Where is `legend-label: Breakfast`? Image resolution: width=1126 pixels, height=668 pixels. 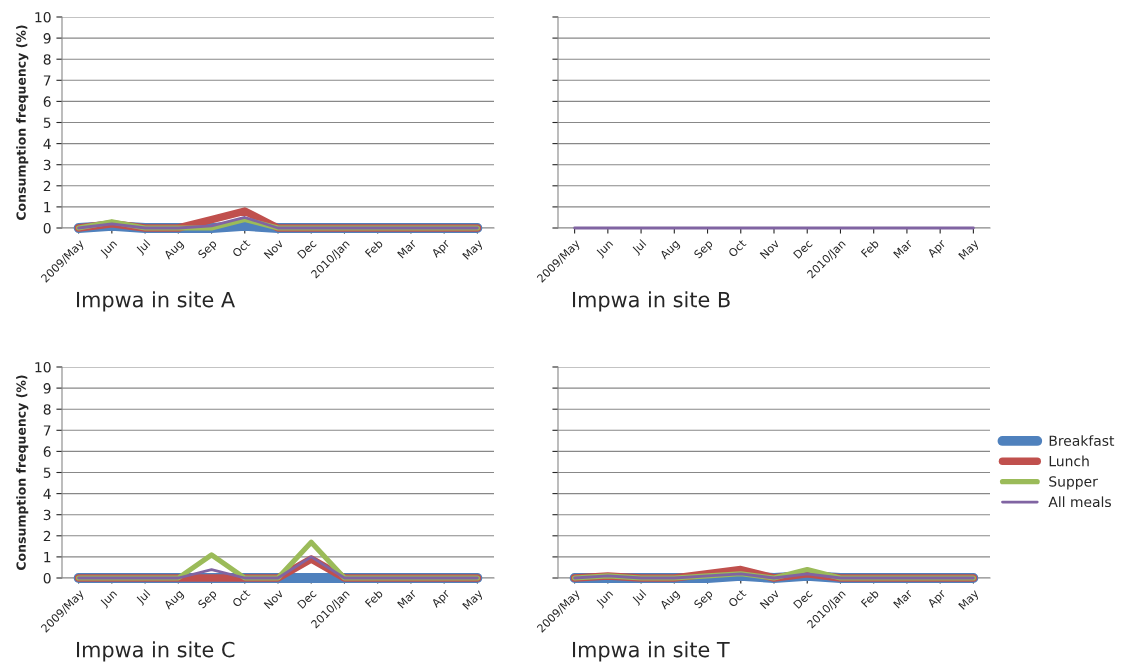
legend-label: Breakfast is located at coordinates (1082, 440).